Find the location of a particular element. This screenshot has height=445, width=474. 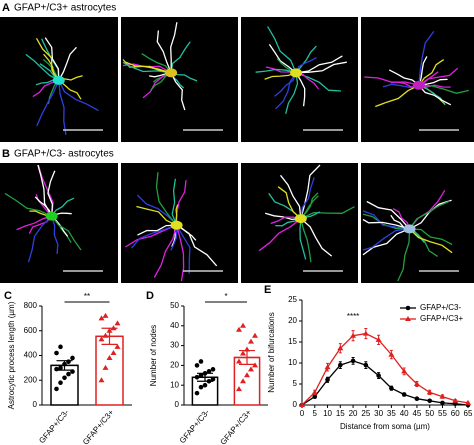

x-tick-label: 60 is located at coordinates (455, 413).